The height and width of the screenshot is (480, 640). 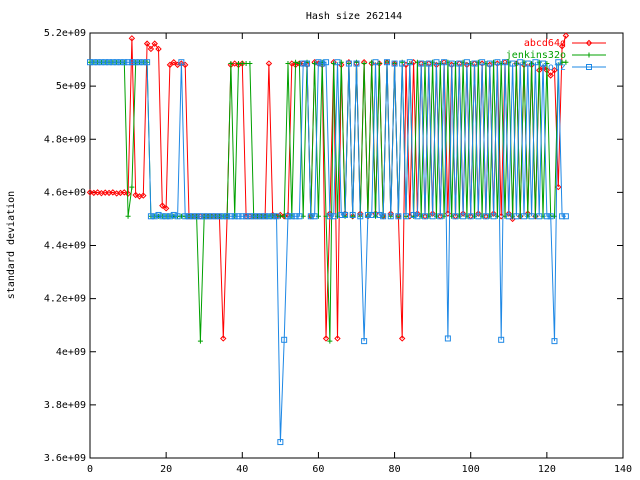 What do you see at coordinates (547, 469) in the screenshot?
I see `x-tick-label: 120` at bounding box center [547, 469].